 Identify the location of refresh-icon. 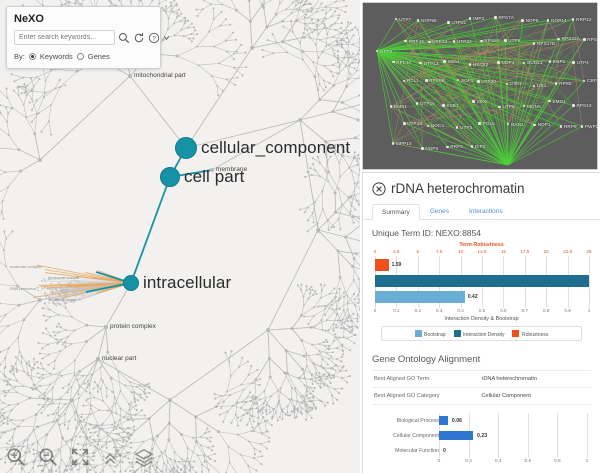
(139, 38).